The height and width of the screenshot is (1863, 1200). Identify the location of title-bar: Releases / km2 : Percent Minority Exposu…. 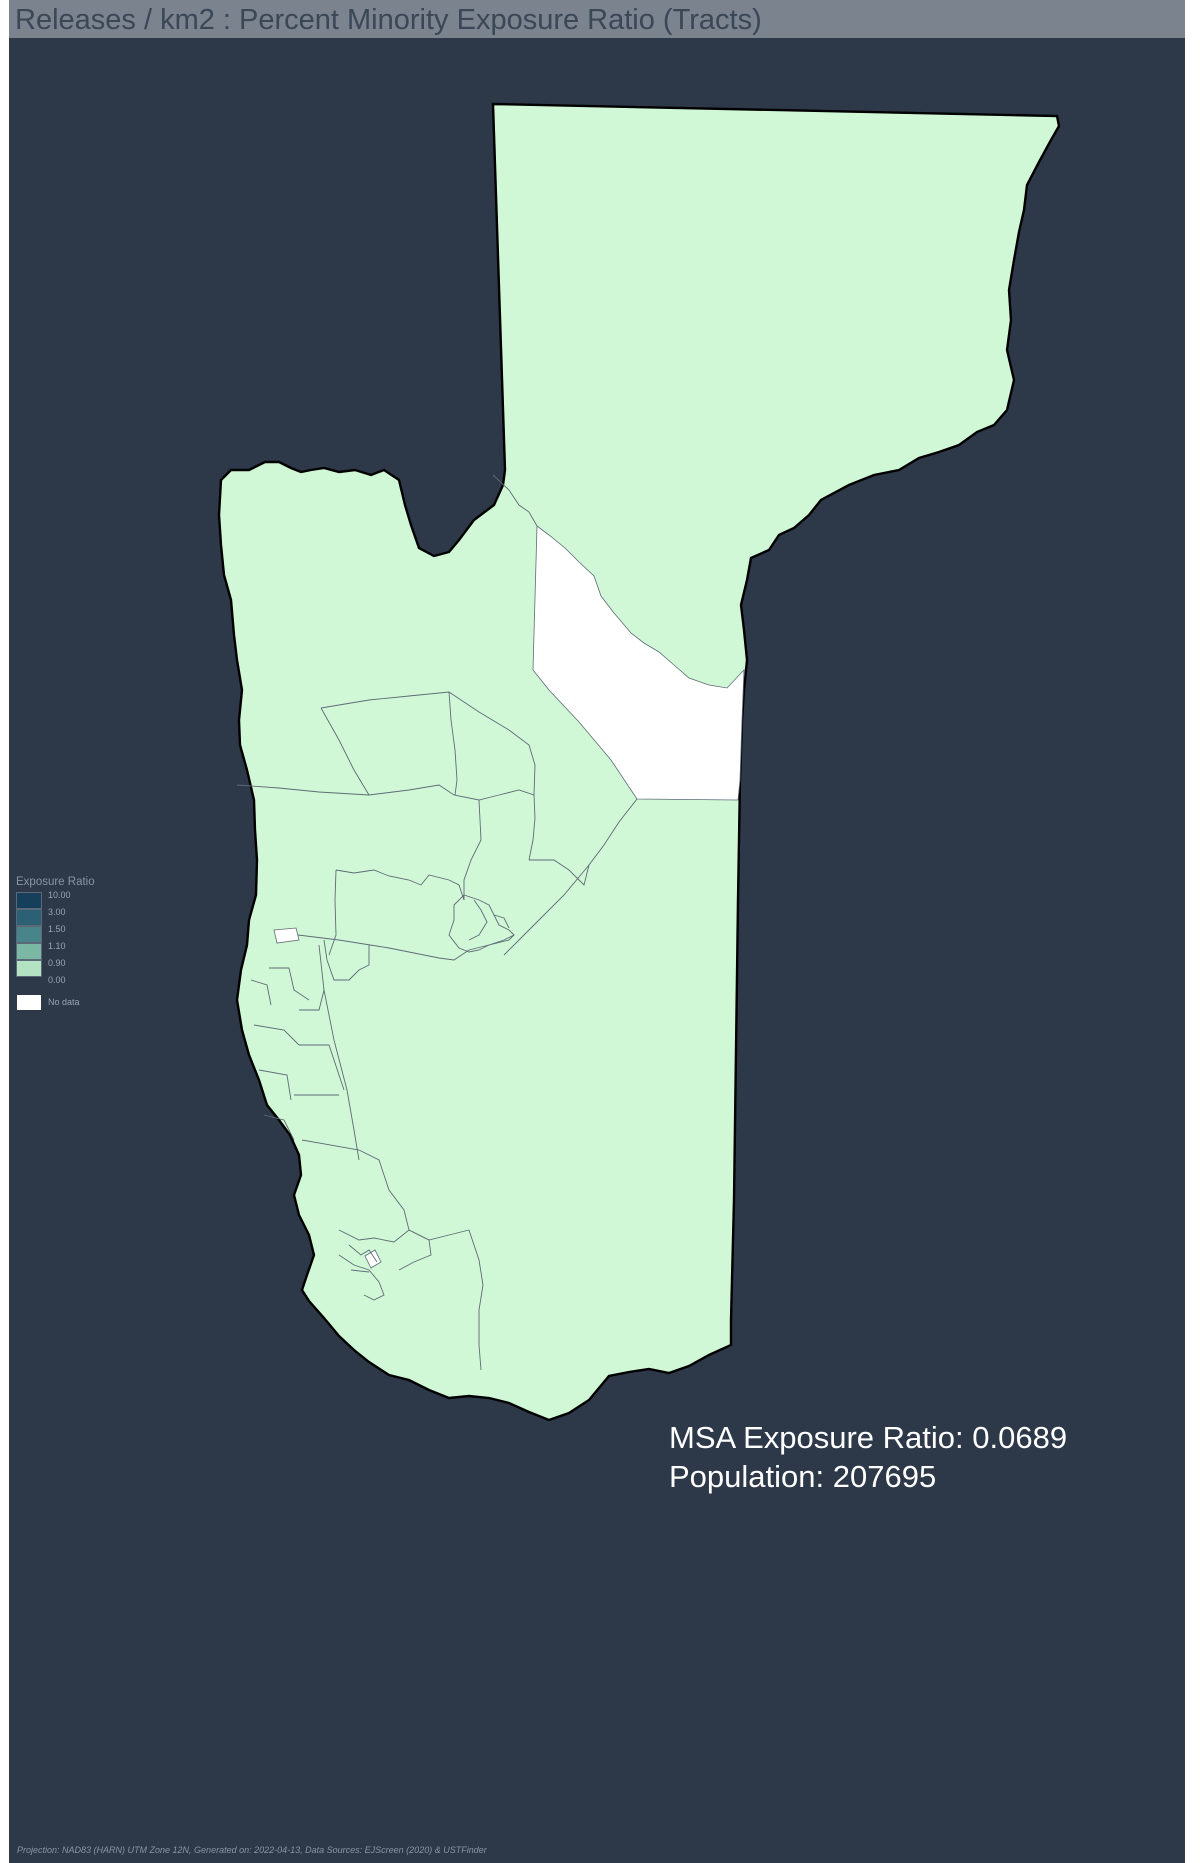
(597, 19).